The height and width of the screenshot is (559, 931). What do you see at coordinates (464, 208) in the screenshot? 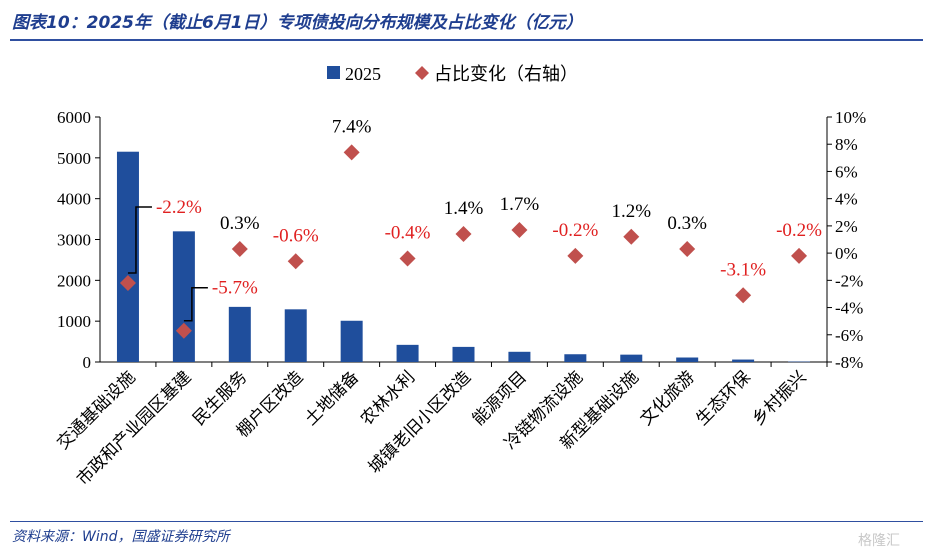
I see `data-label: 1.4%` at bounding box center [464, 208].